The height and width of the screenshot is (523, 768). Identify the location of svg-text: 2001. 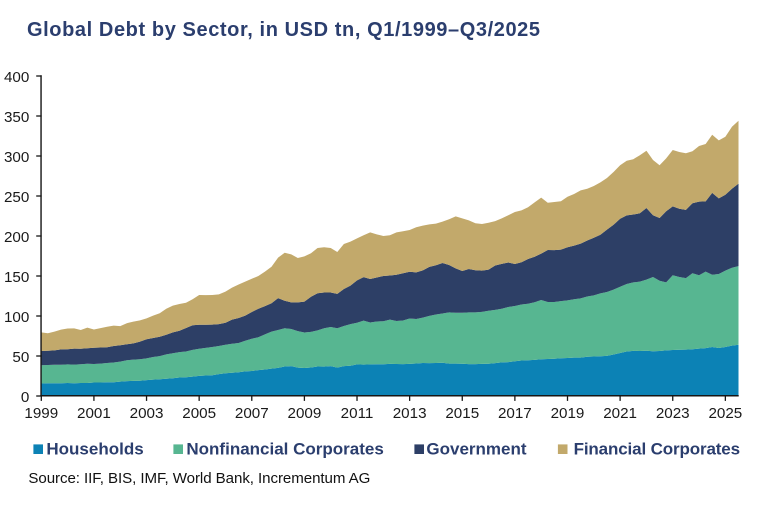
(94, 413).